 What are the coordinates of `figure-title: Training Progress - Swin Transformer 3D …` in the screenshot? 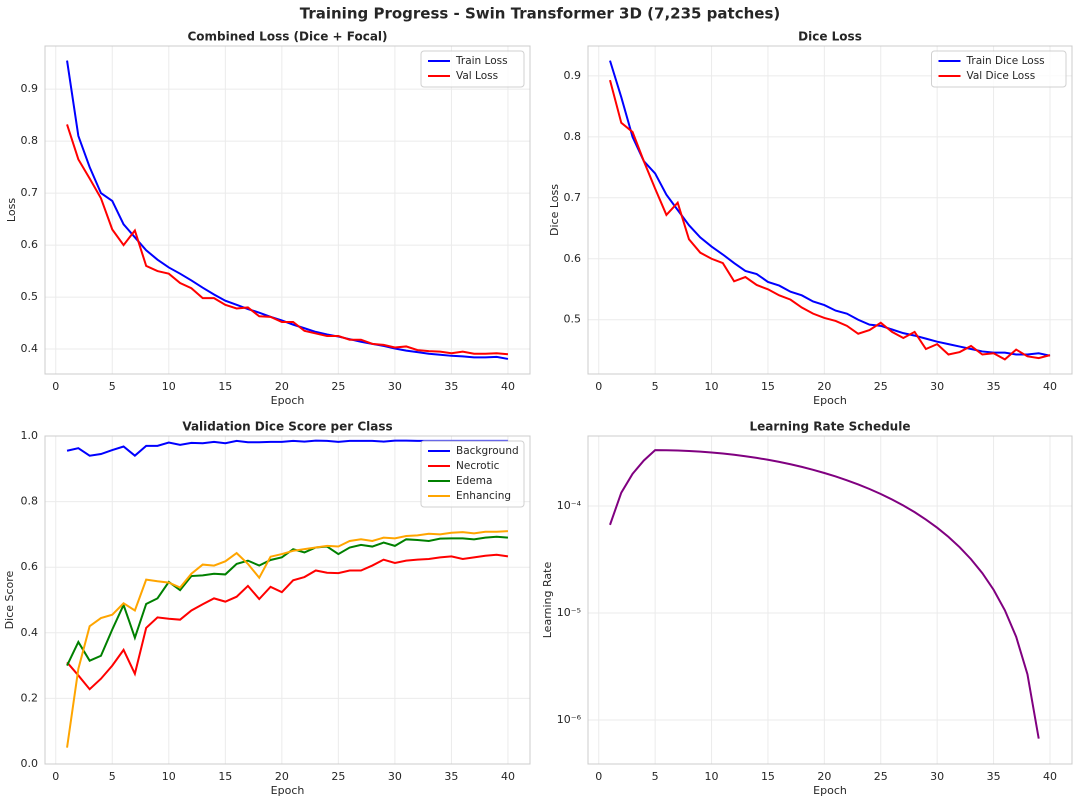 It's located at (540, 14).